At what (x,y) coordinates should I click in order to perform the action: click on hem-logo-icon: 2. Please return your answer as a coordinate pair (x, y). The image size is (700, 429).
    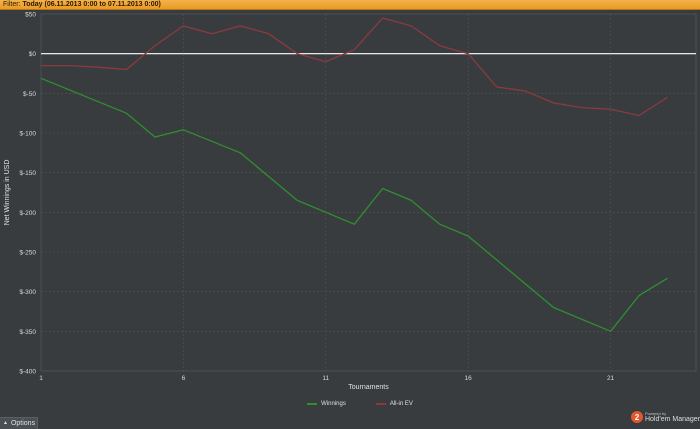
    Looking at the image, I should click on (636, 417).